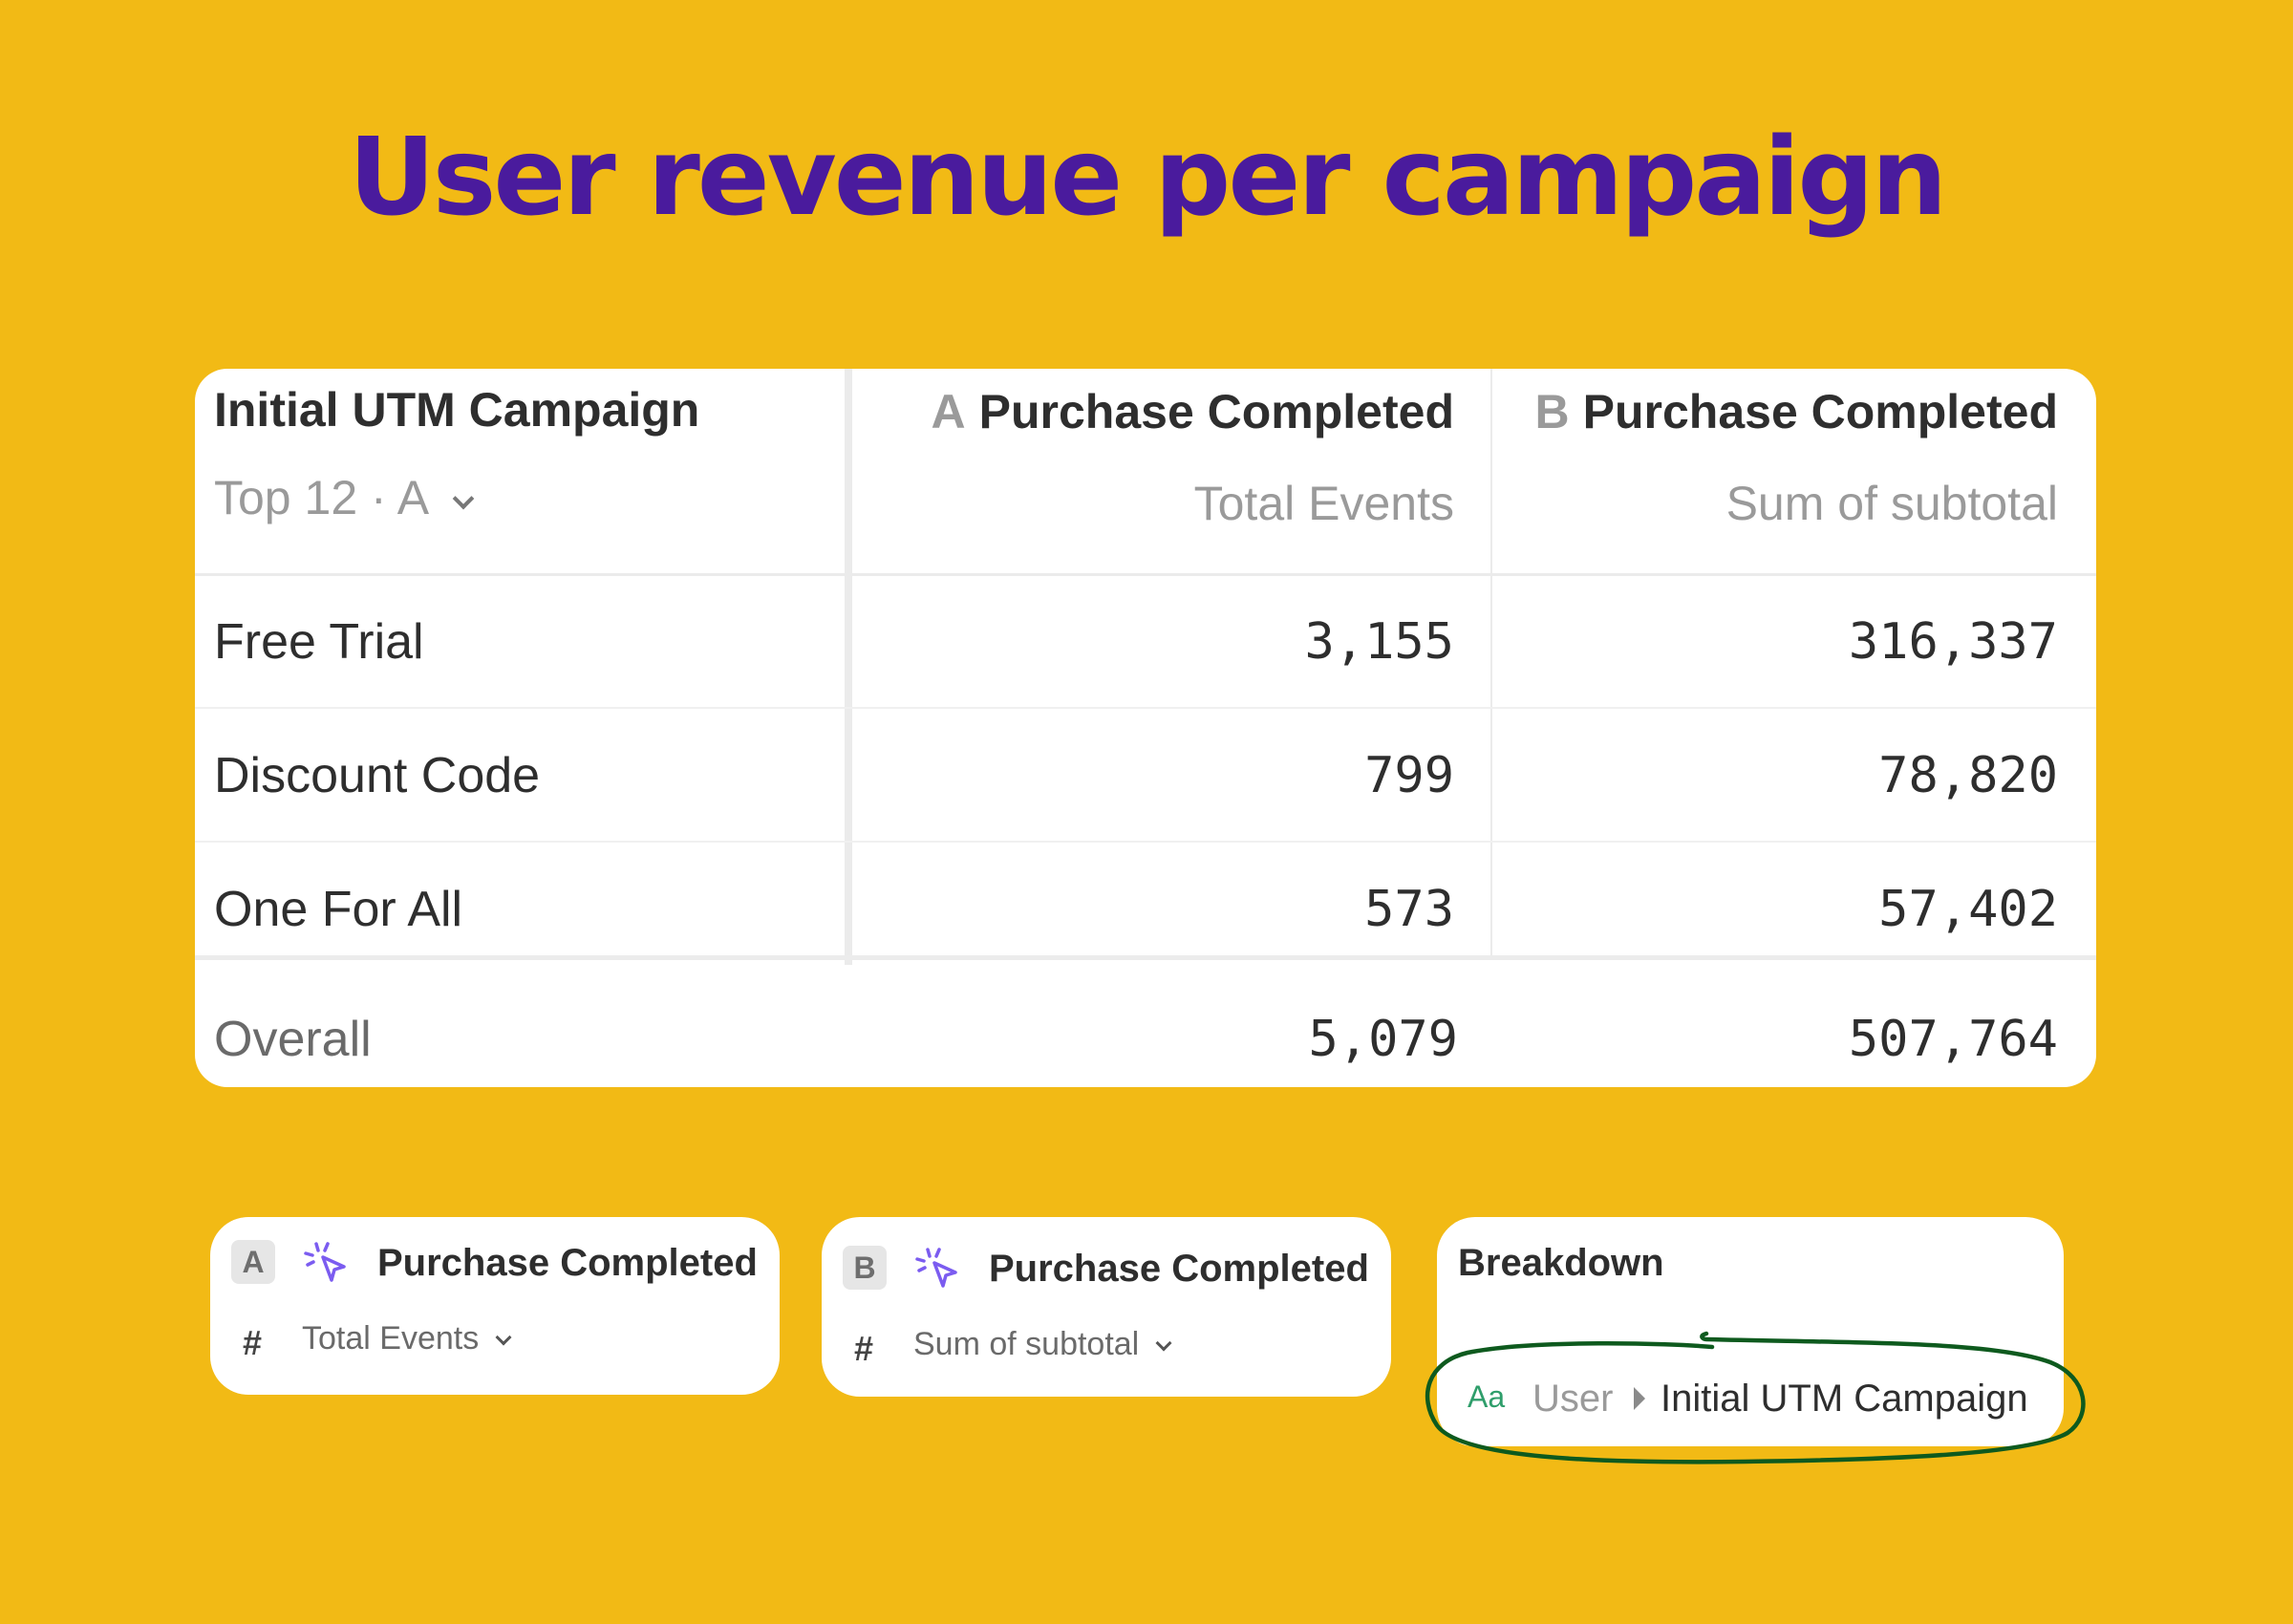 The image size is (2293, 1624). Describe the element at coordinates (377, 776) in the screenshot. I see `row-label: Discount Code` at that location.